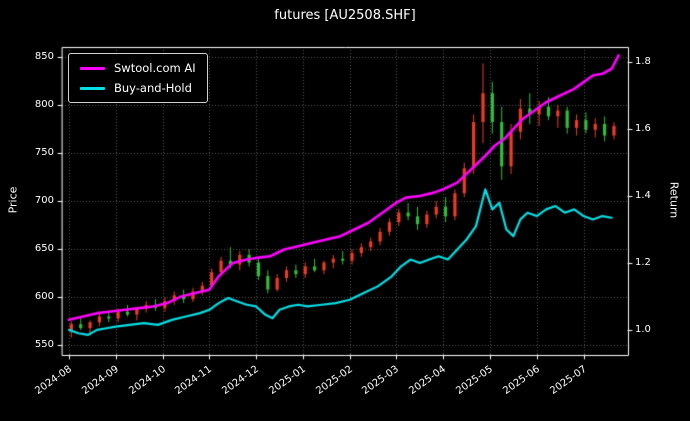 This screenshot has width=690, height=421. I want to click on price-tick-label: 600, so click(44, 297).